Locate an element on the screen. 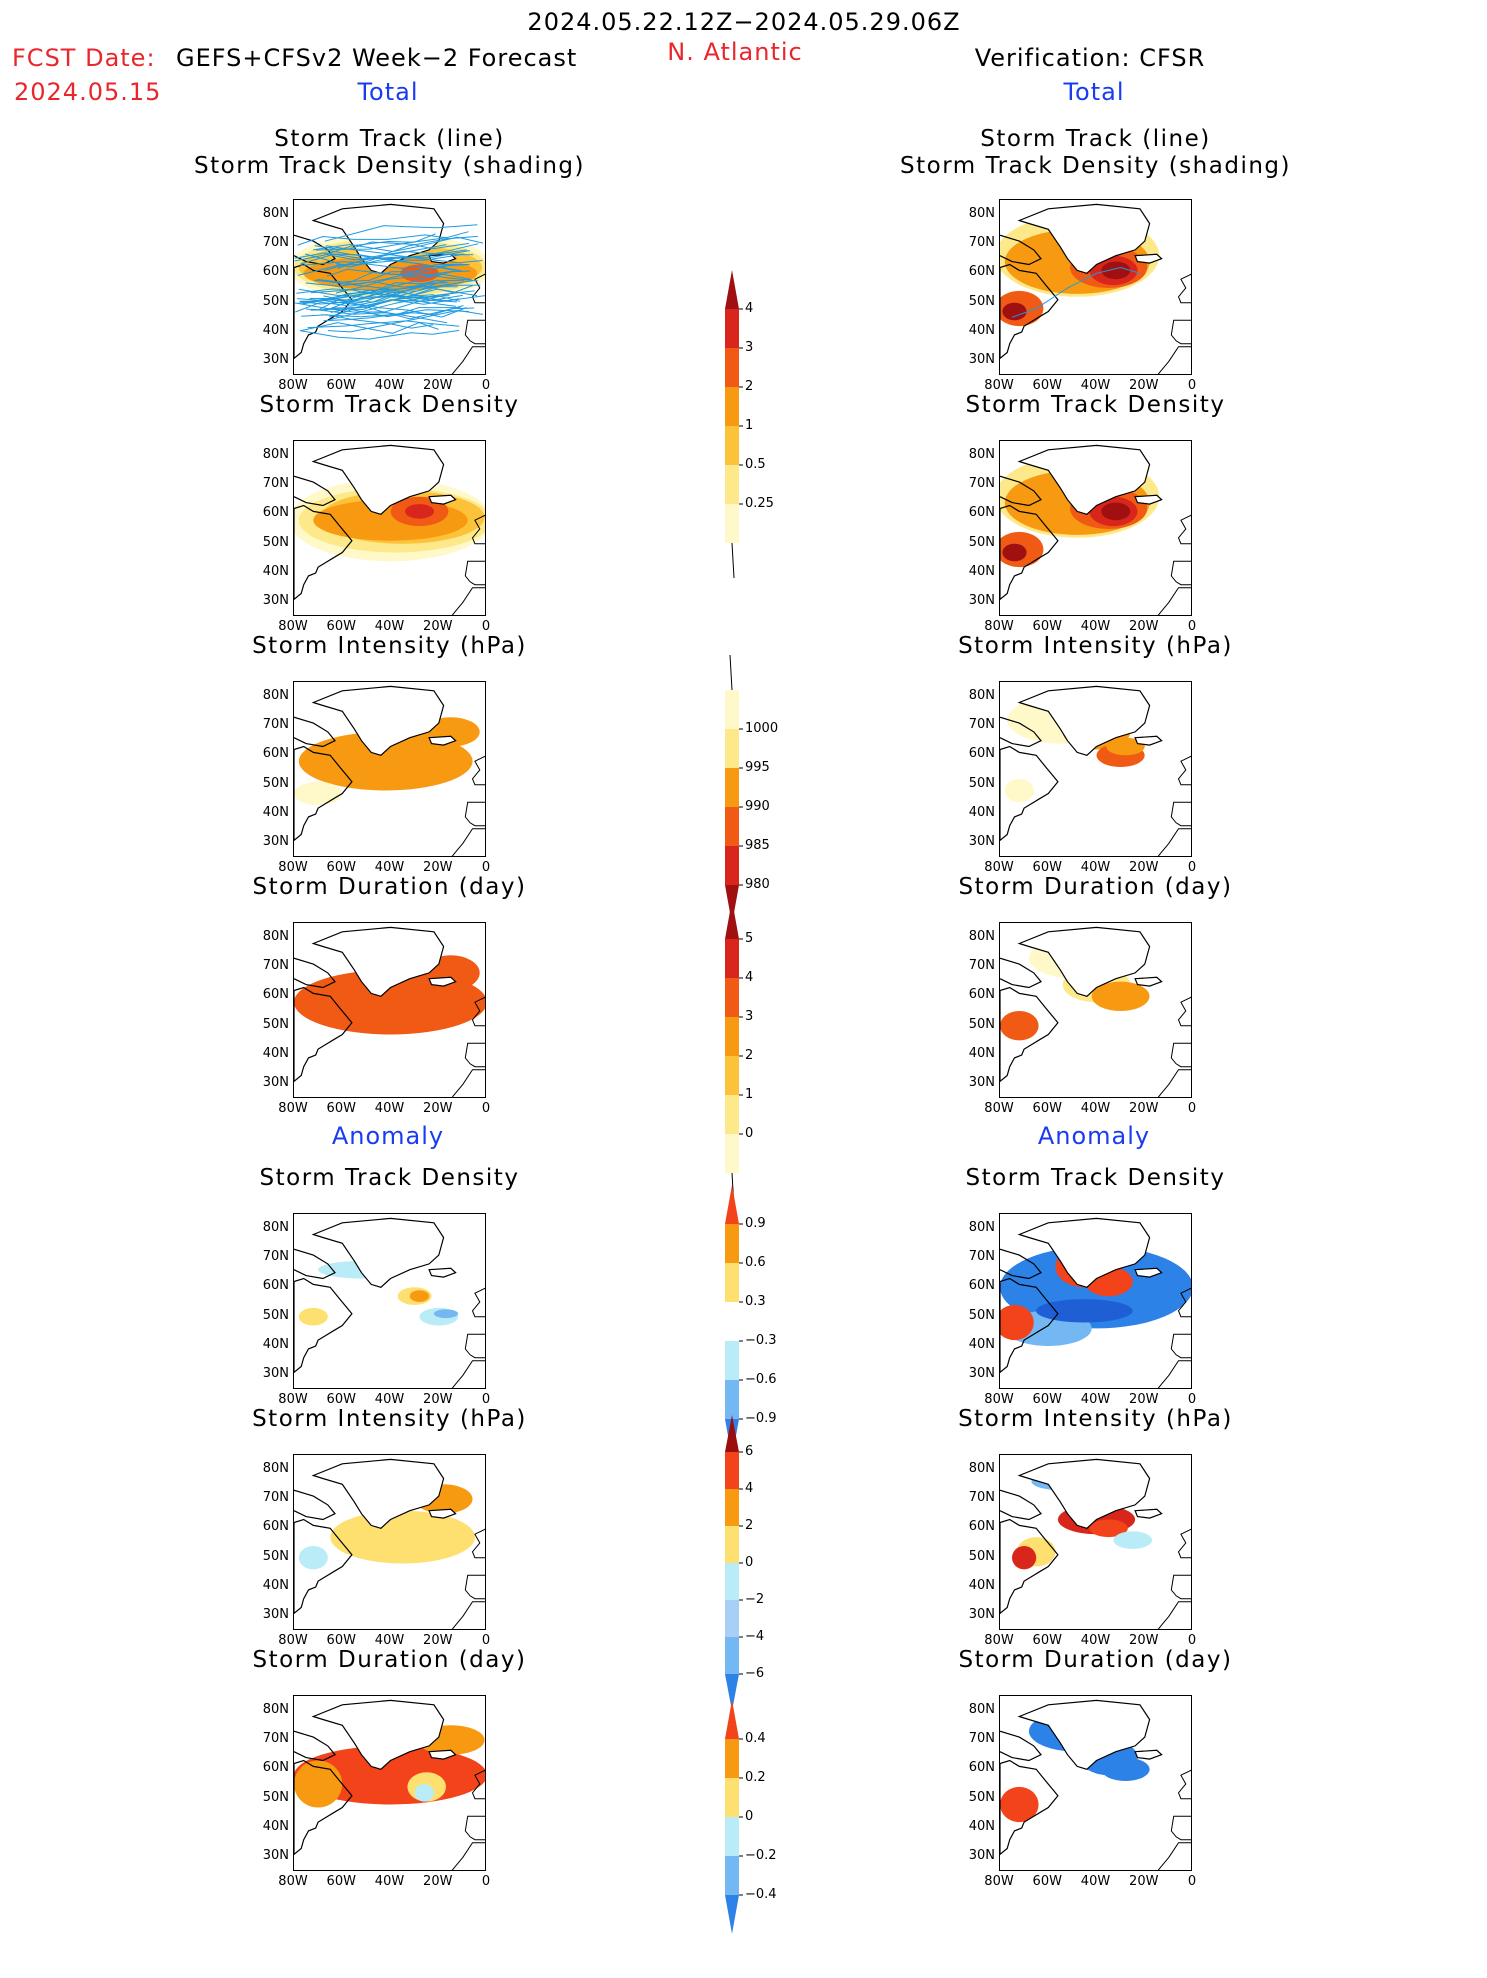 The height and width of the screenshot is (1978, 1487). left-total-label: Total is located at coordinates (388, 92).